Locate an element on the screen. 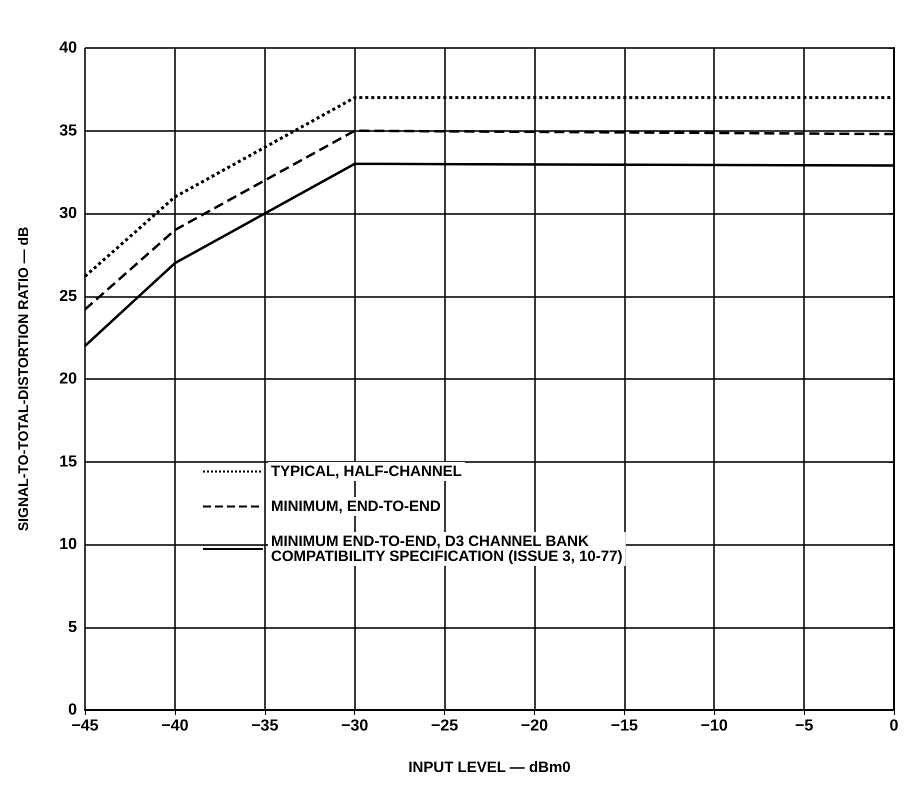 This screenshot has height=807, width=906. x-tick-label: −5 is located at coordinates (804, 726).